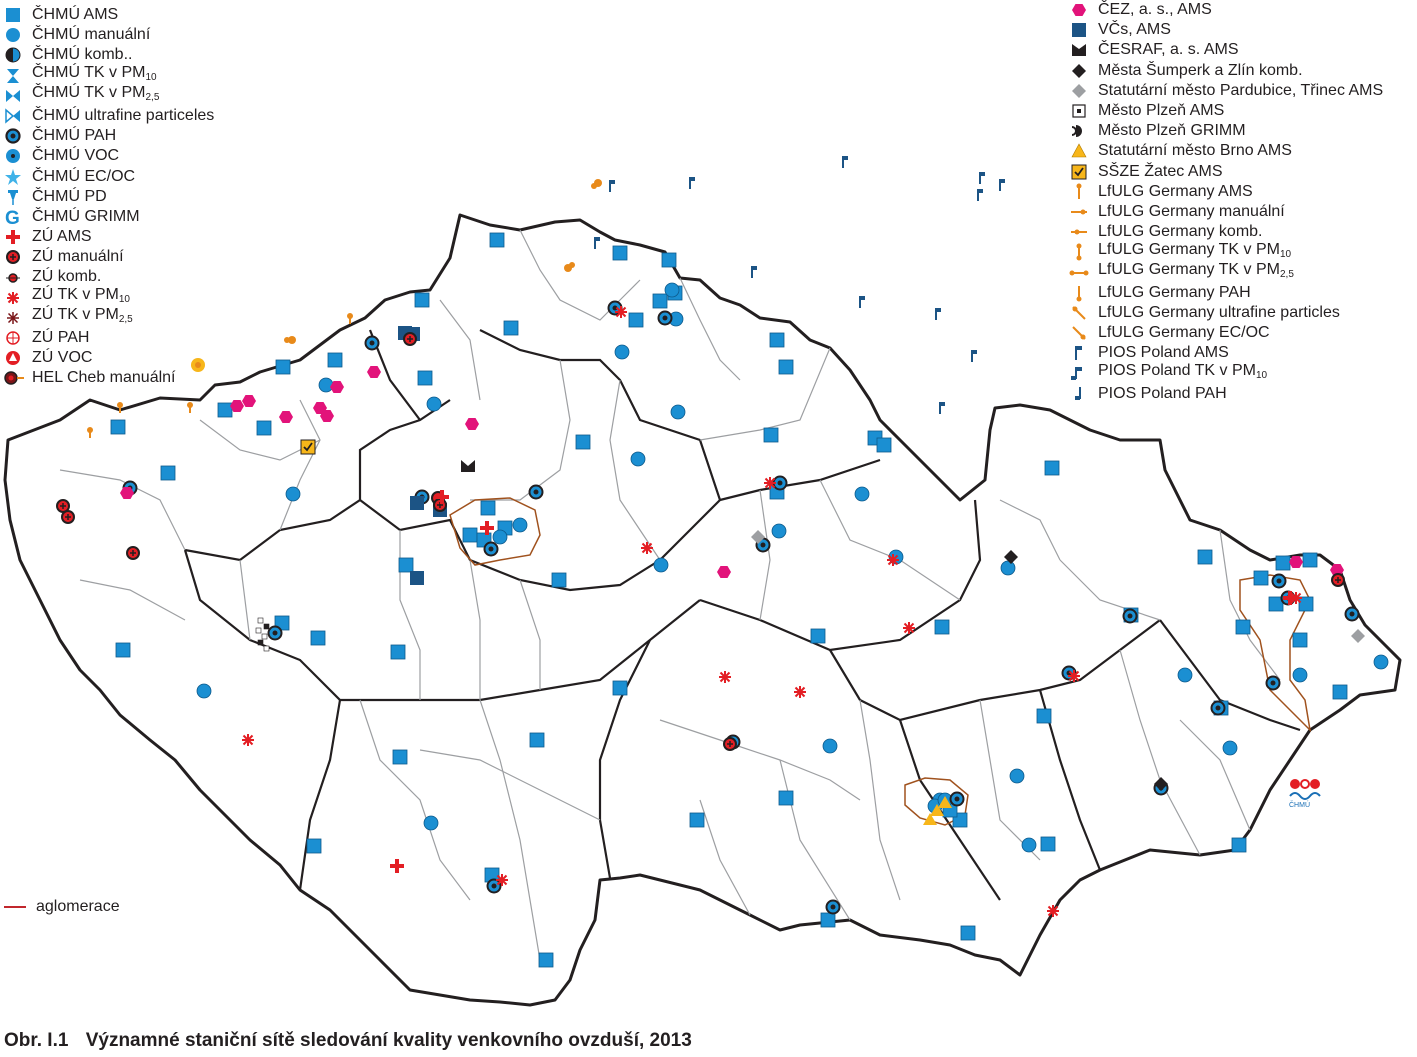  Describe the element at coordinates (1358, 636) in the screenshot. I see `trinec-marker` at that location.